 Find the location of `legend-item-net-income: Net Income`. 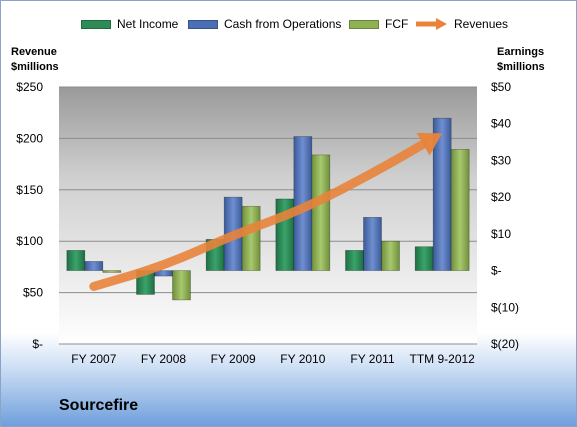

legend-item-net-income: Net Income is located at coordinates (129, 24).